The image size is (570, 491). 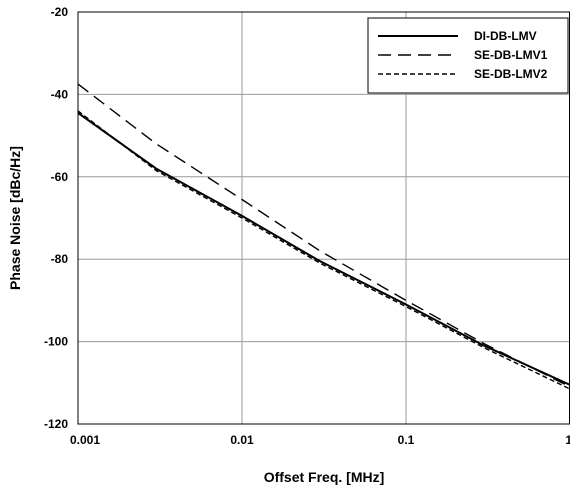 What do you see at coordinates (60, 177) in the screenshot?
I see `y-tick-label: -60` at bounding box center [60, 177].